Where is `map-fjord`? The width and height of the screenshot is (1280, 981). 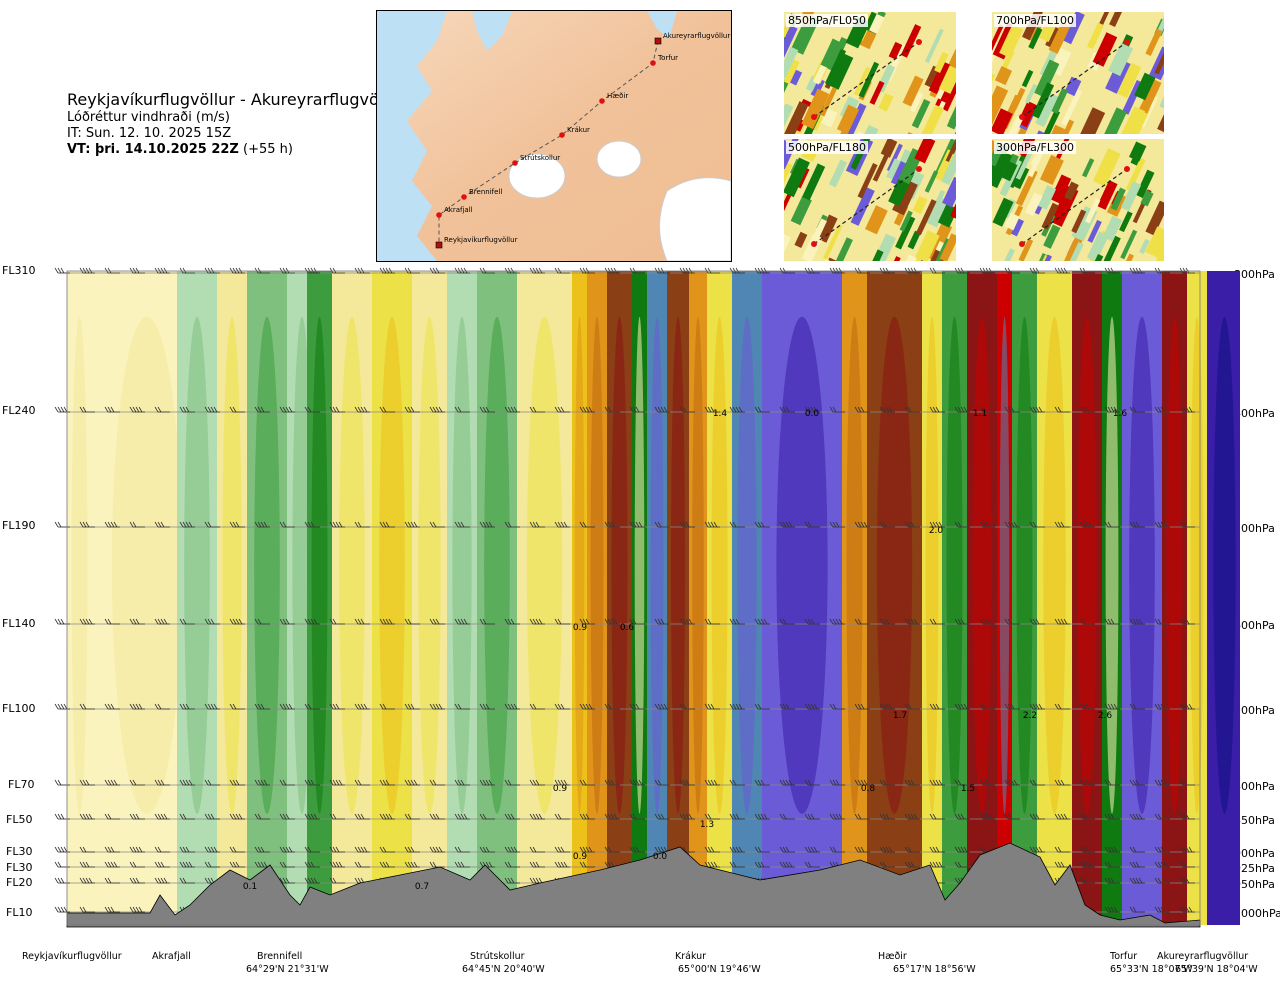 map-fjord is located at coordinates (492, 31).